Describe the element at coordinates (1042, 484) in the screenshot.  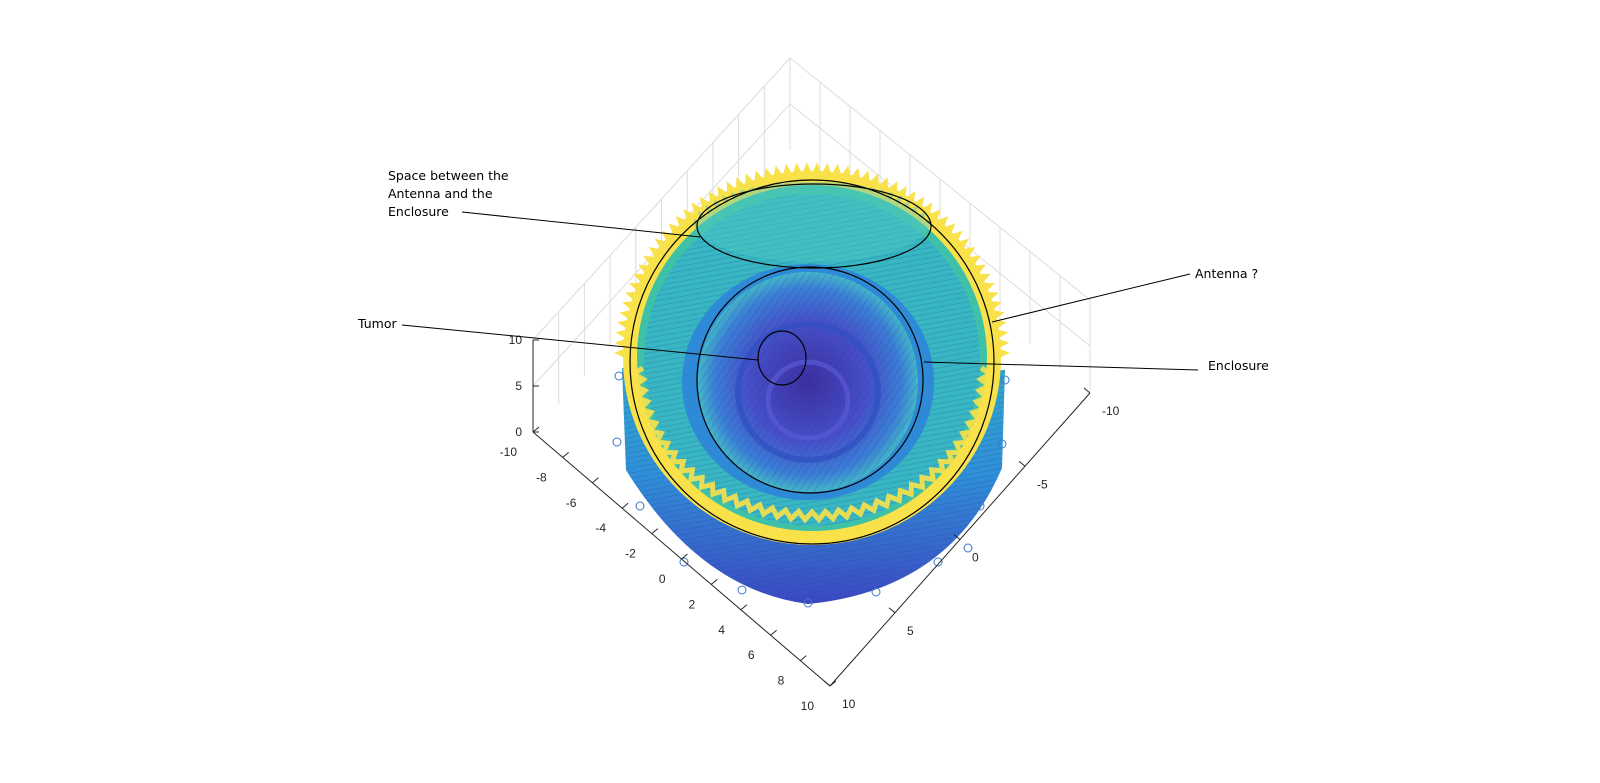
I see `y-tick-label: -5` at that location.